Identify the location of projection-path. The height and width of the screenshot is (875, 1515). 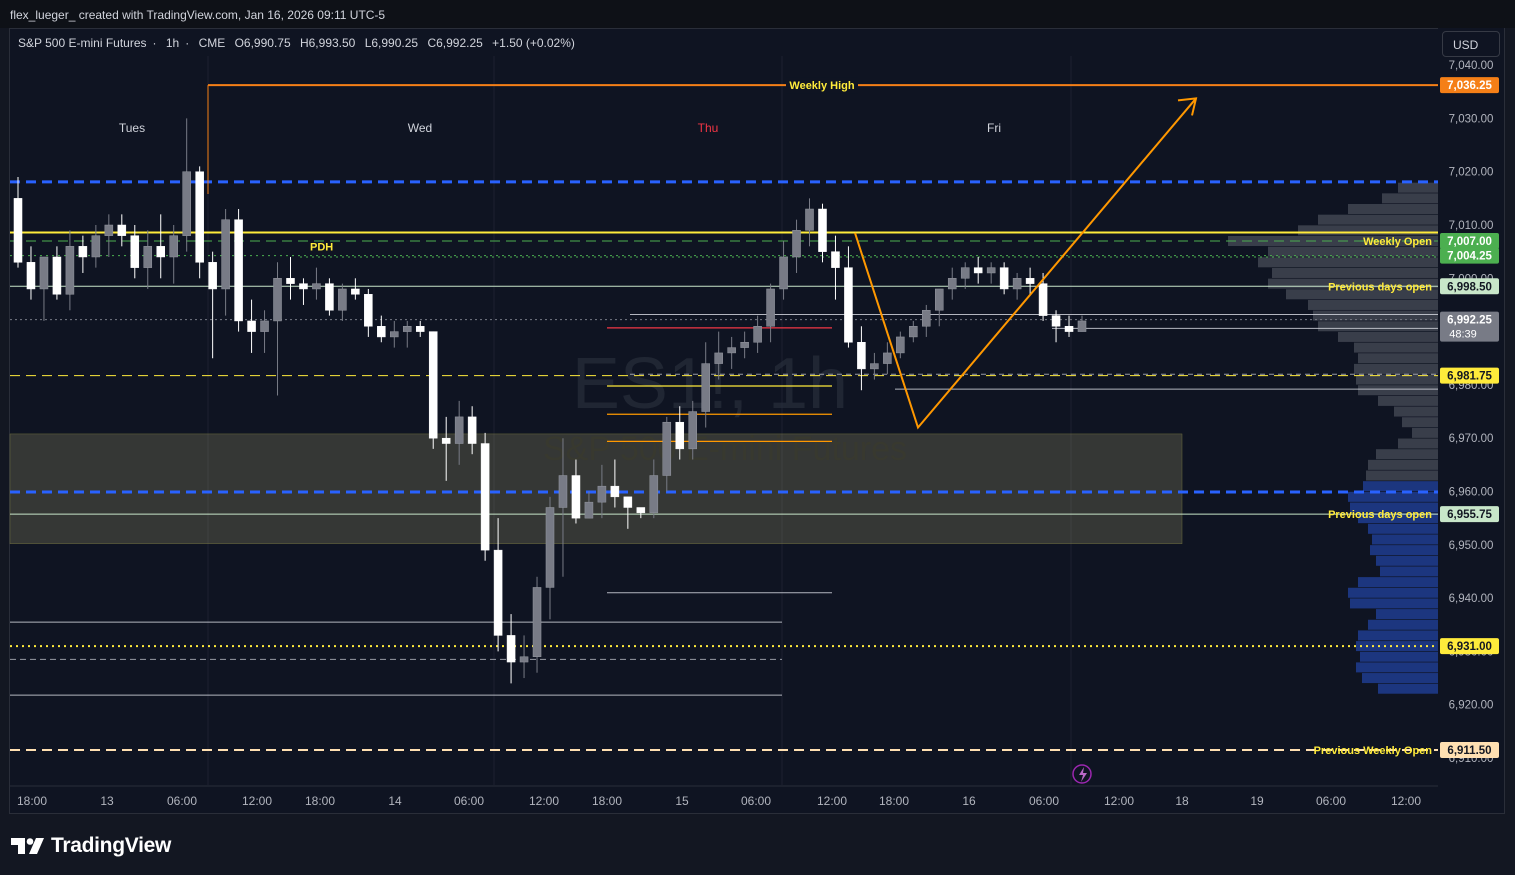
(1025, 263).